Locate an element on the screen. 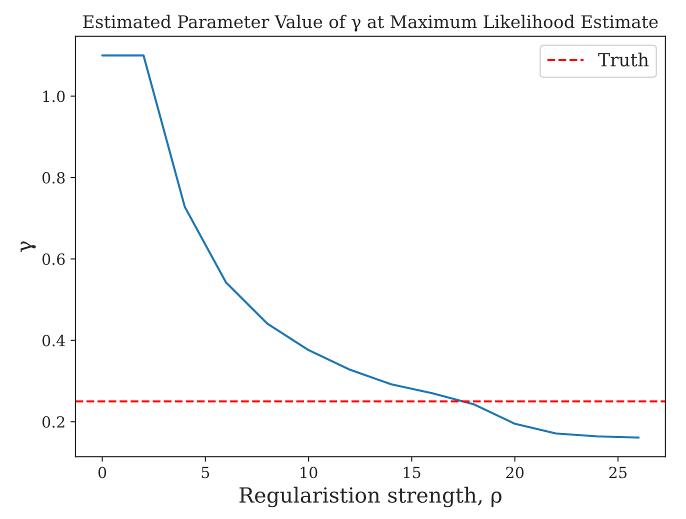  x-tick-label: 25 is located at coordinates (618, 472).